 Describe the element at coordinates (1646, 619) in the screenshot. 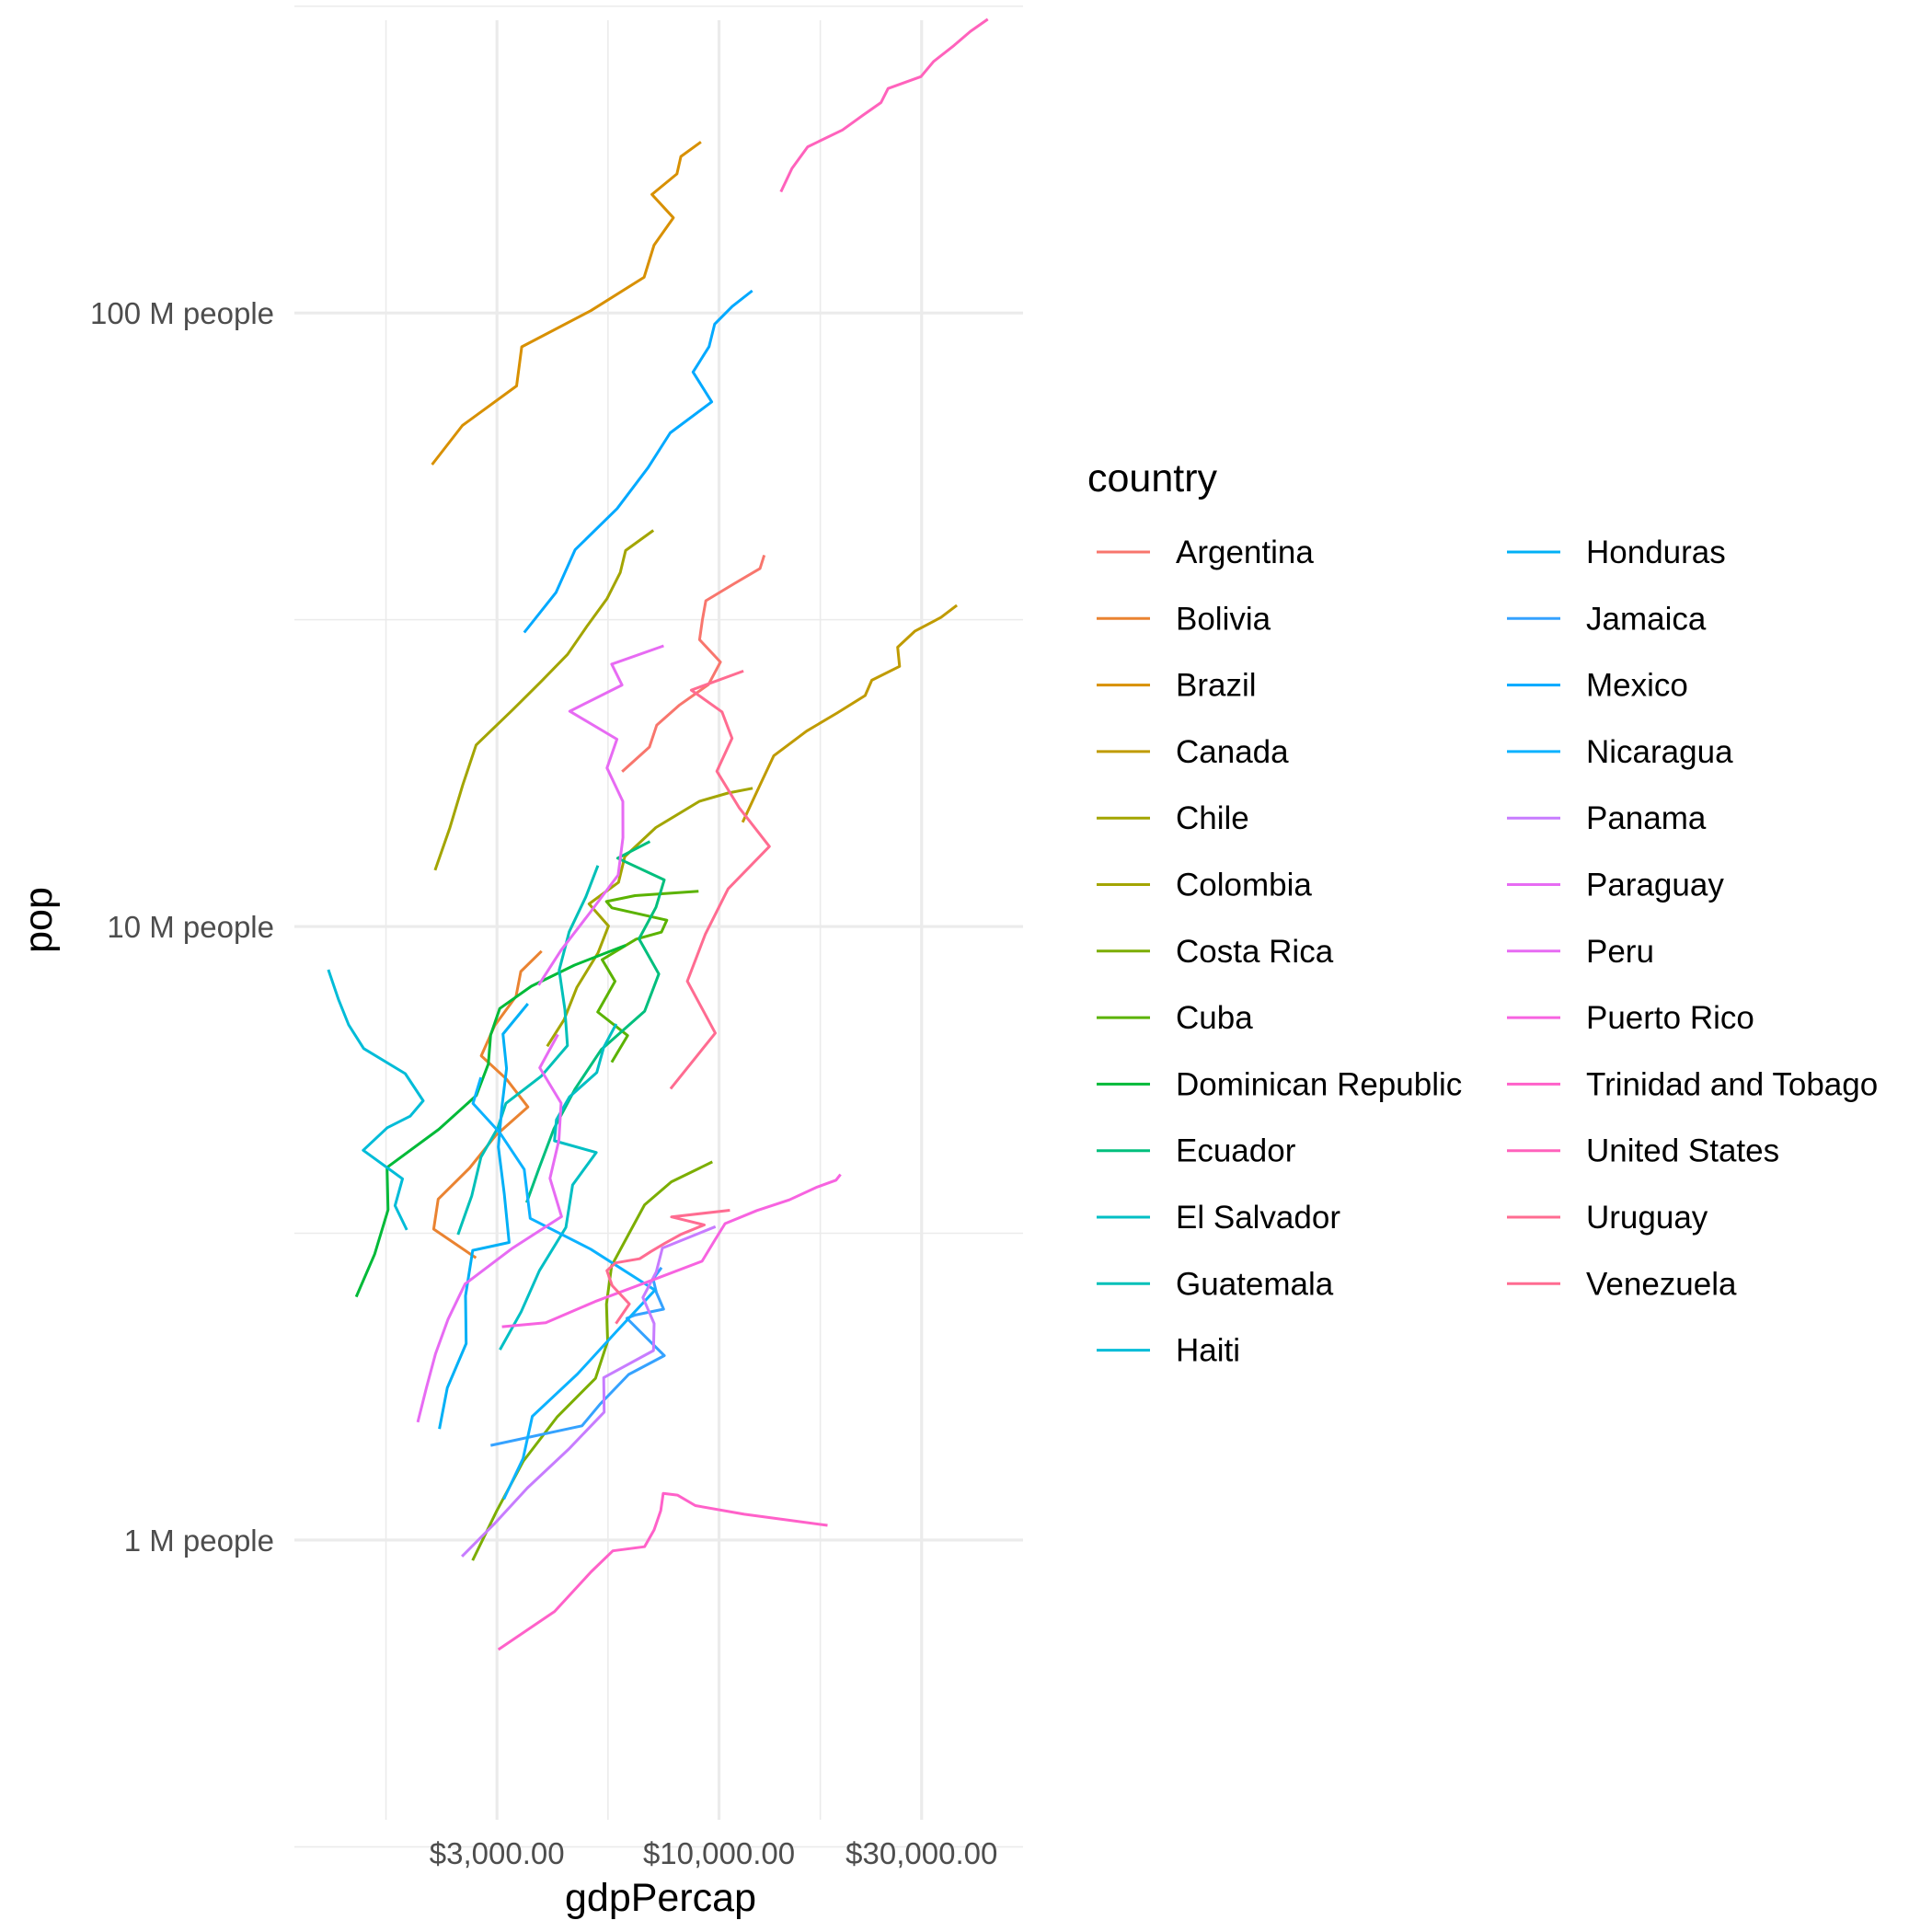

I see `legend-label: Jamaica` at that location.